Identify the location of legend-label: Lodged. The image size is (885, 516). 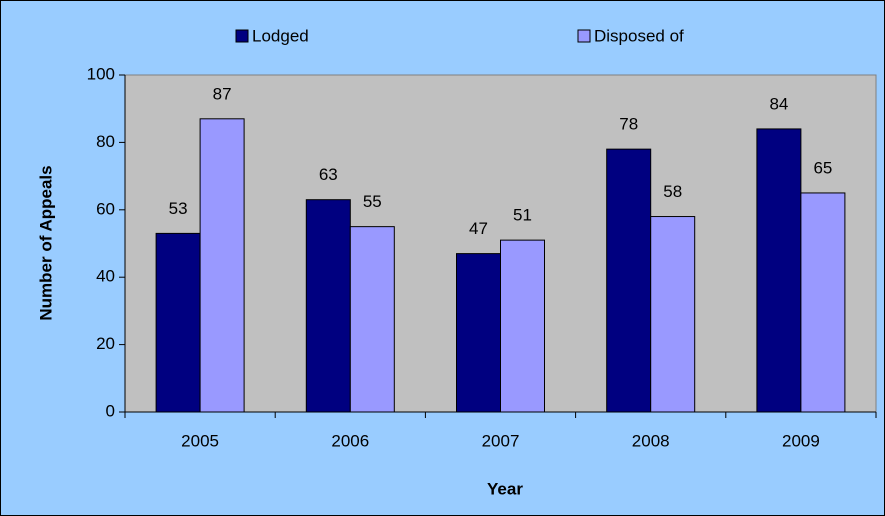
(280, 35).